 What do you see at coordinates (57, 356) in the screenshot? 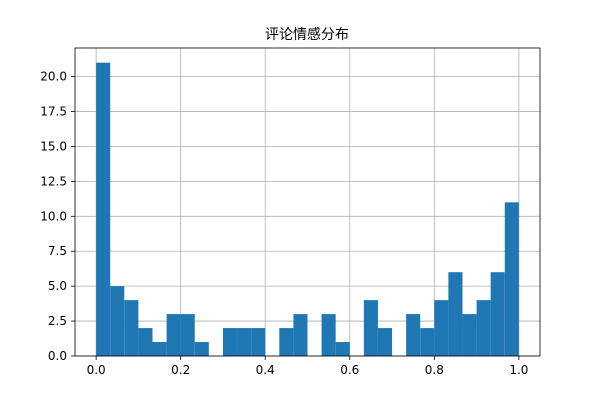
I see `y-tick-label: 0.0` at bounding box center [57, 356].